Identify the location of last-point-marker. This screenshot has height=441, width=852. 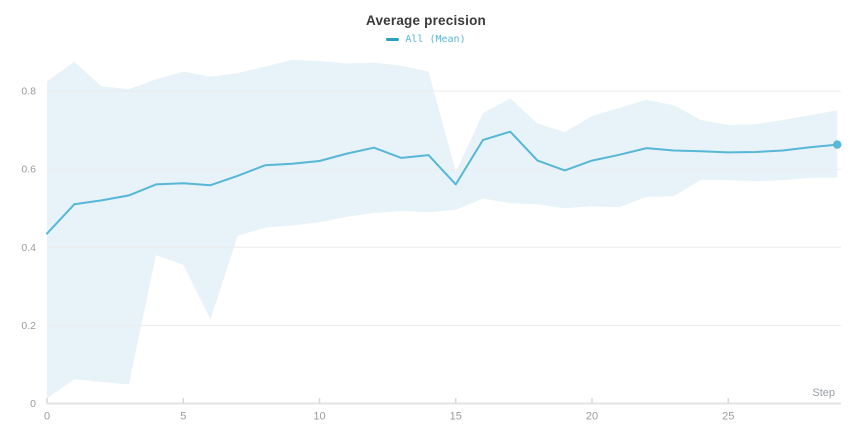
(837, 144).